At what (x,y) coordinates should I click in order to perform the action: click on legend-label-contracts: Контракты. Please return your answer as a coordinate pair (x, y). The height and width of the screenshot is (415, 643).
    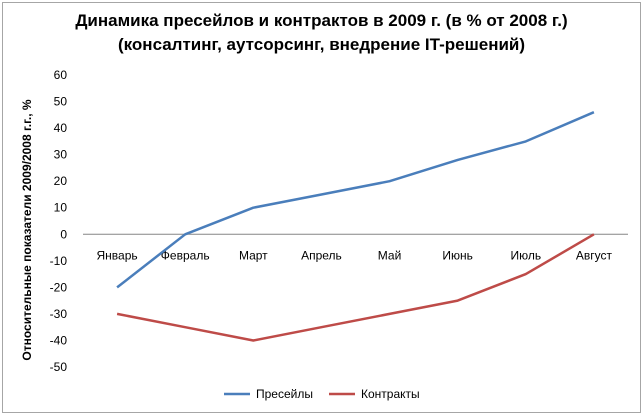
    Looking at the image, I should click on (390, 394).